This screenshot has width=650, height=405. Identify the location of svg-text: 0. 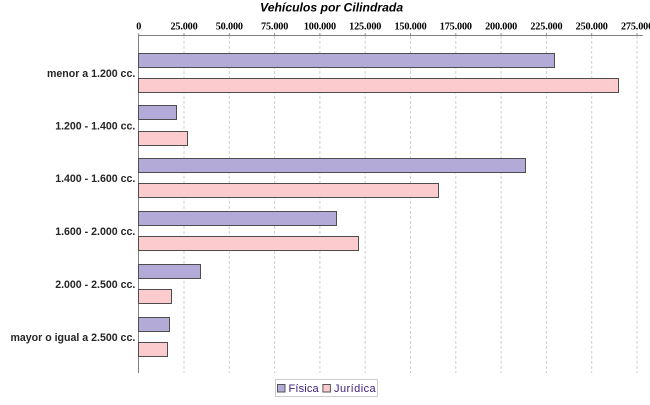
(138, 26).